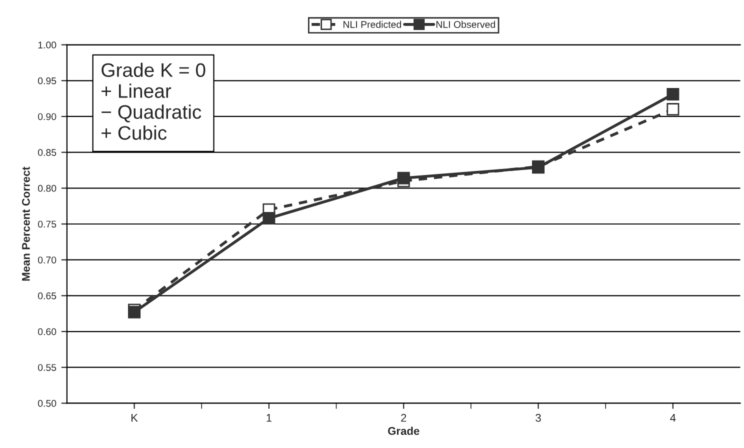  I want to click on y-axis-title: Mean Percent Correct, so click(26, 223).